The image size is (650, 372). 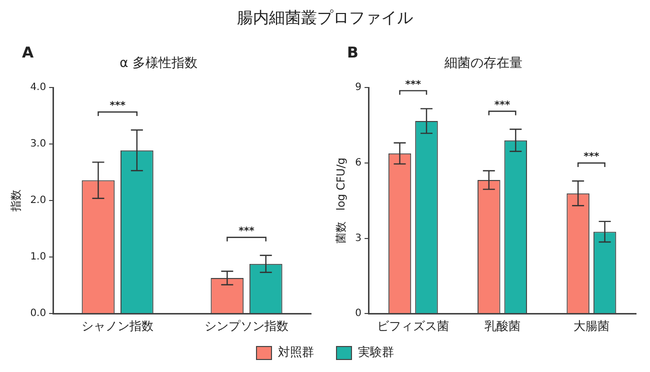 What do you see at coordinates (38, 200) in the screenshot?
I see `y-tick-label: 2.0` at bounding box center [38, 200].